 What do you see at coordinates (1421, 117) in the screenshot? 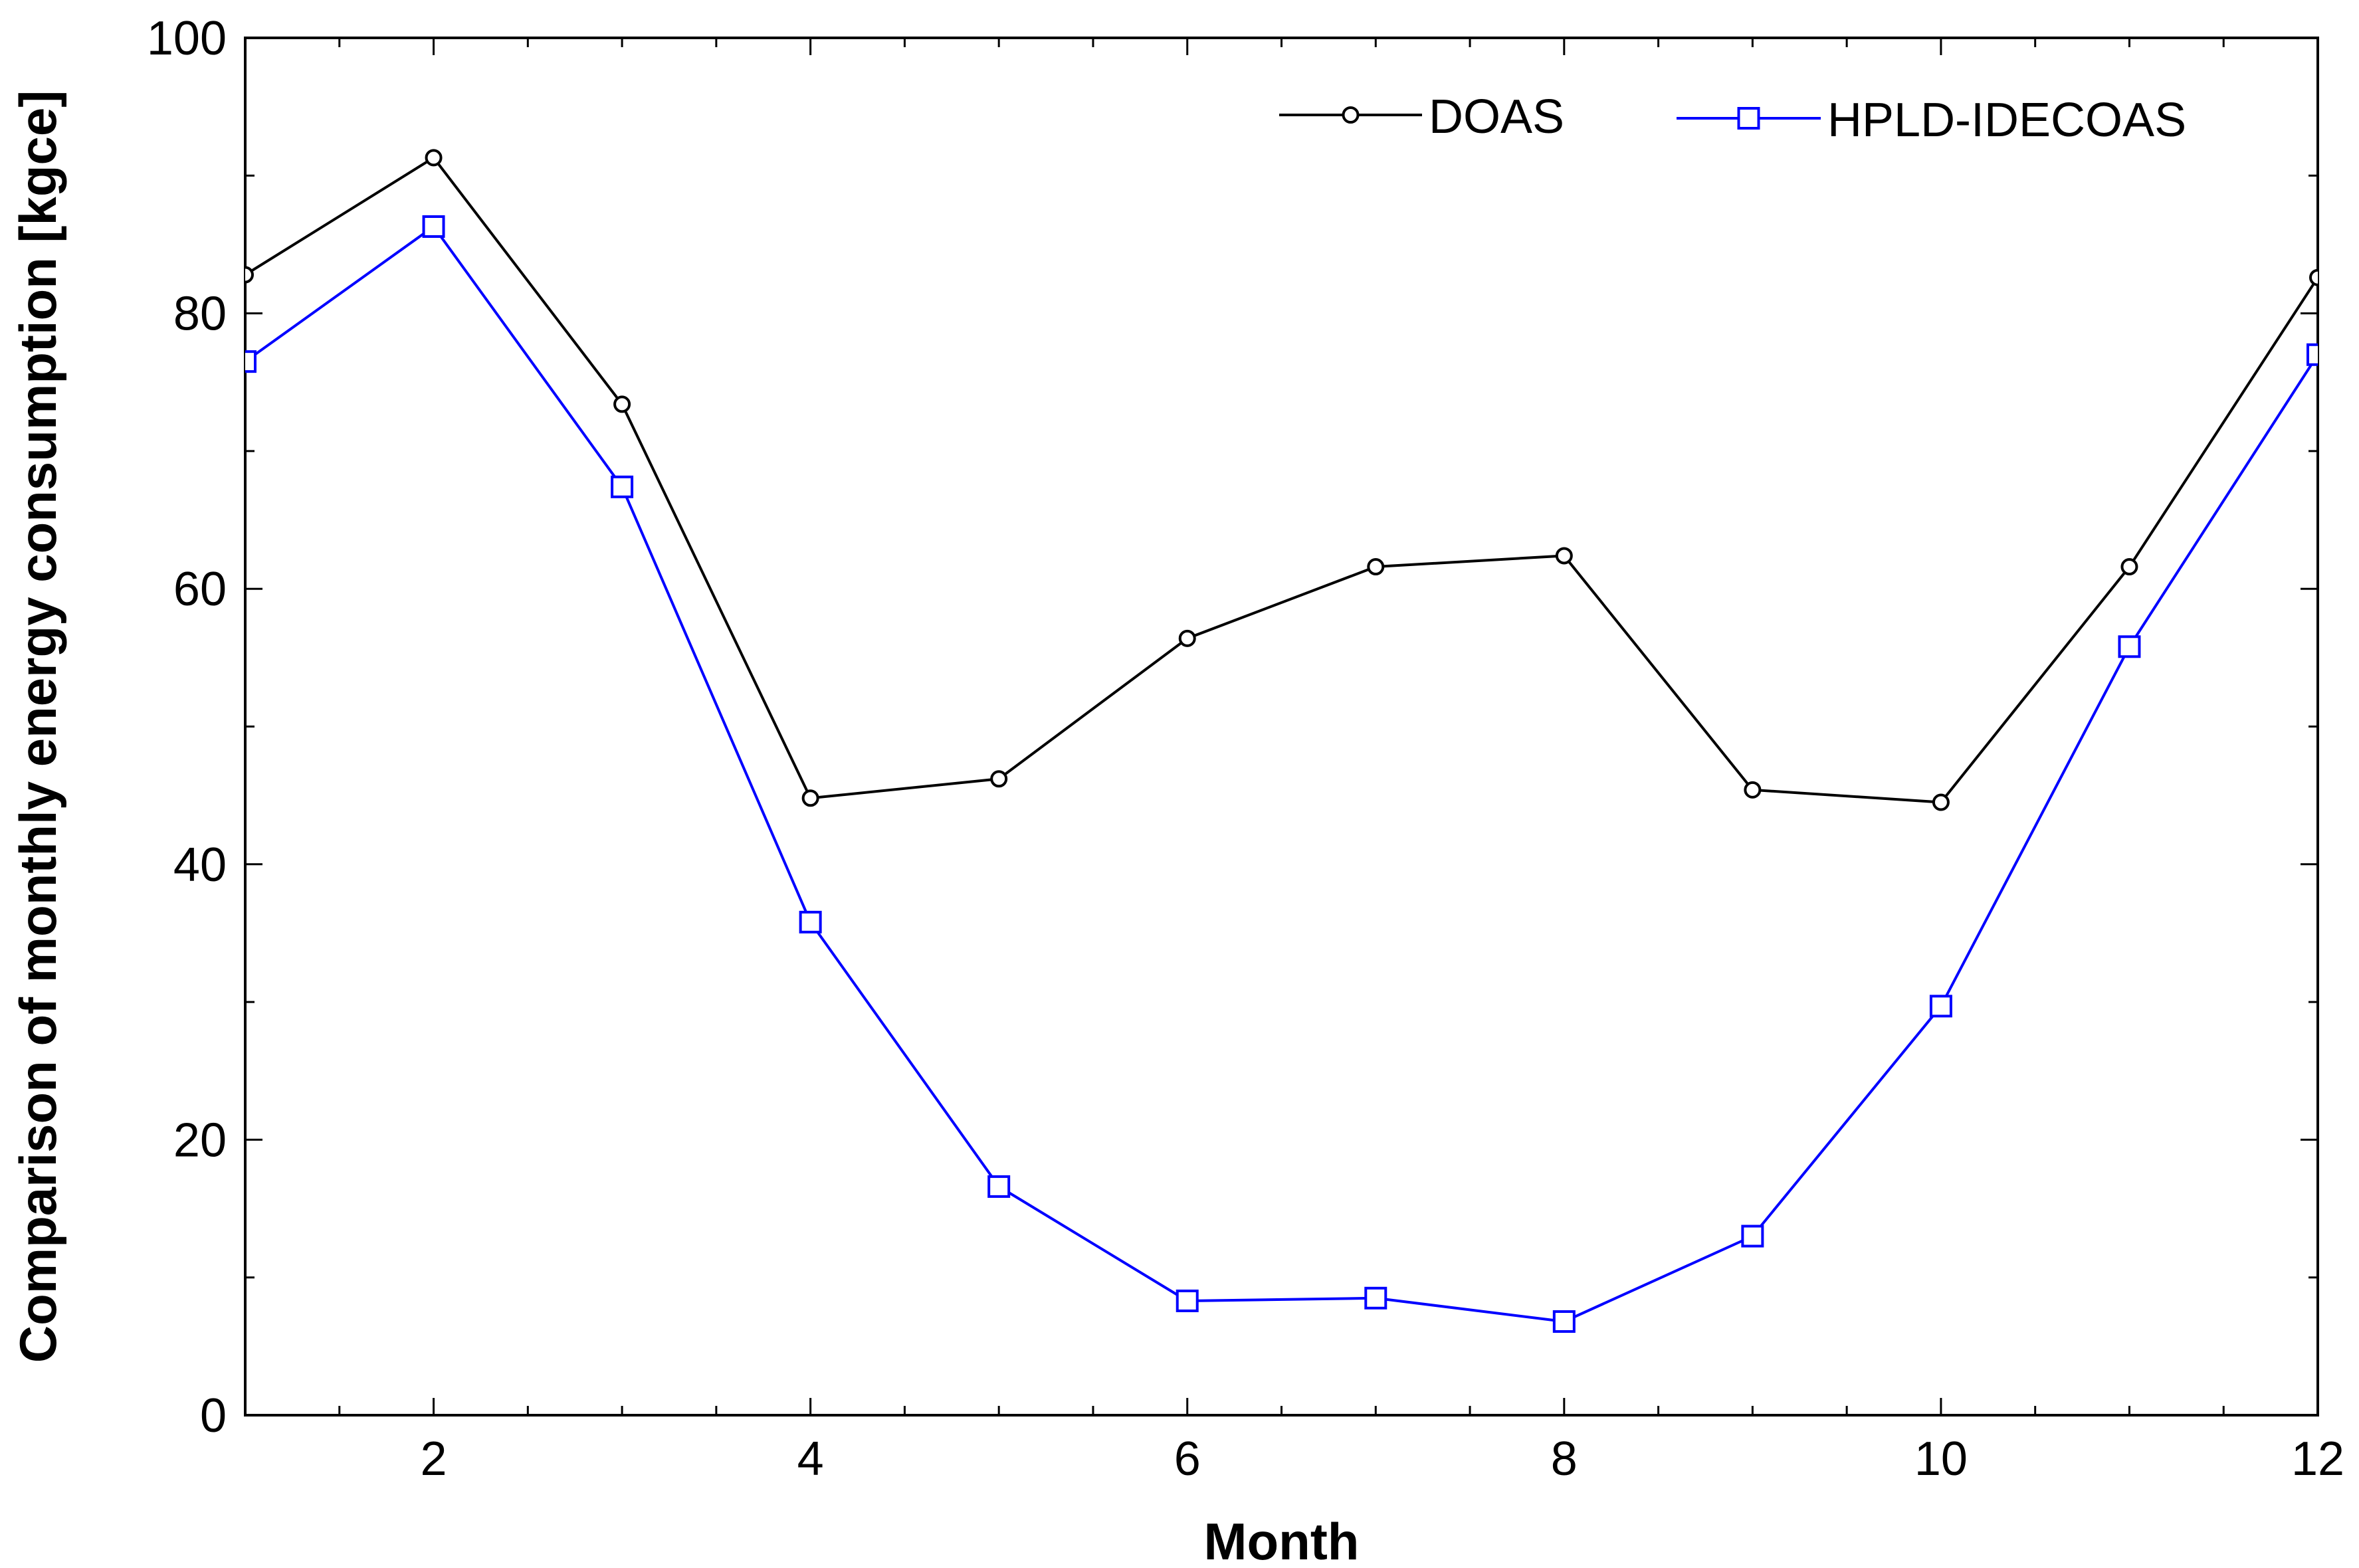
I see `legend-item-doas: DOAS` at bounding box center [1421, 117].